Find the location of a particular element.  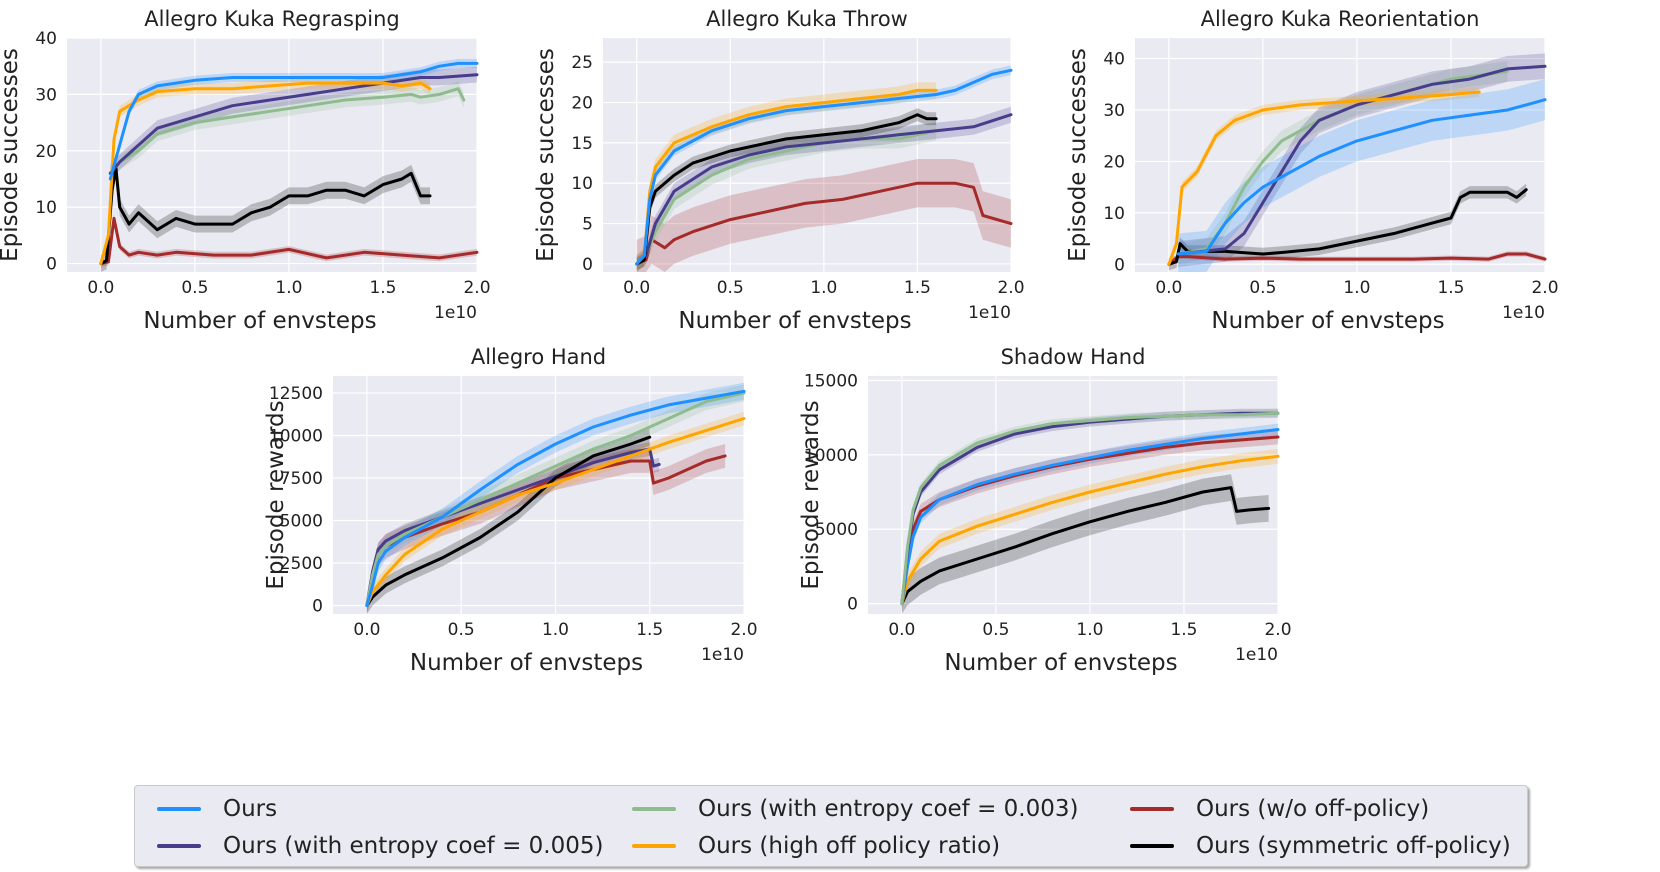

series-band-high_off is located at coordinates (1089, 529).